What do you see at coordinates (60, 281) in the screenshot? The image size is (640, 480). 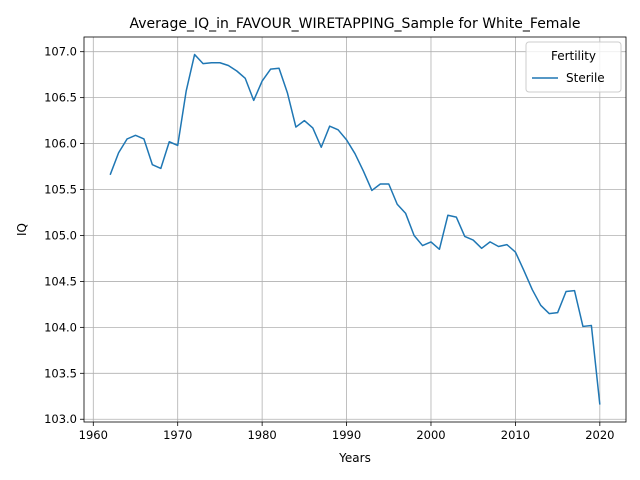 I see `y-tick-label: 104.5` at bounding box center [60, 281].